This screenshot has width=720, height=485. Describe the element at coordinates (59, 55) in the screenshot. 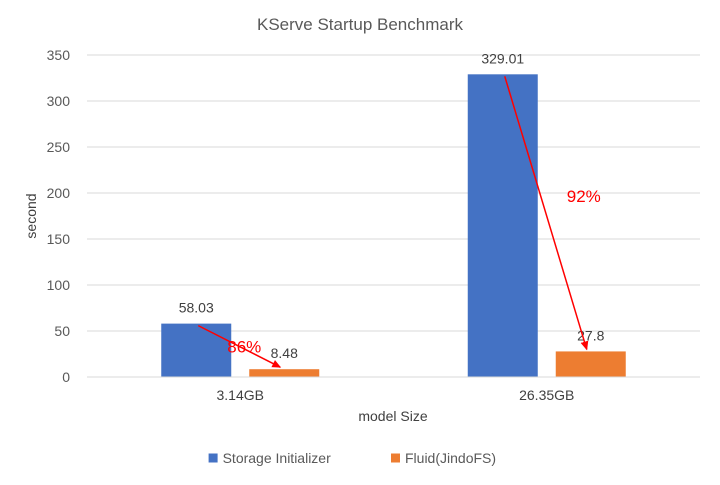

I see `y-tick-label: 350` at that location.